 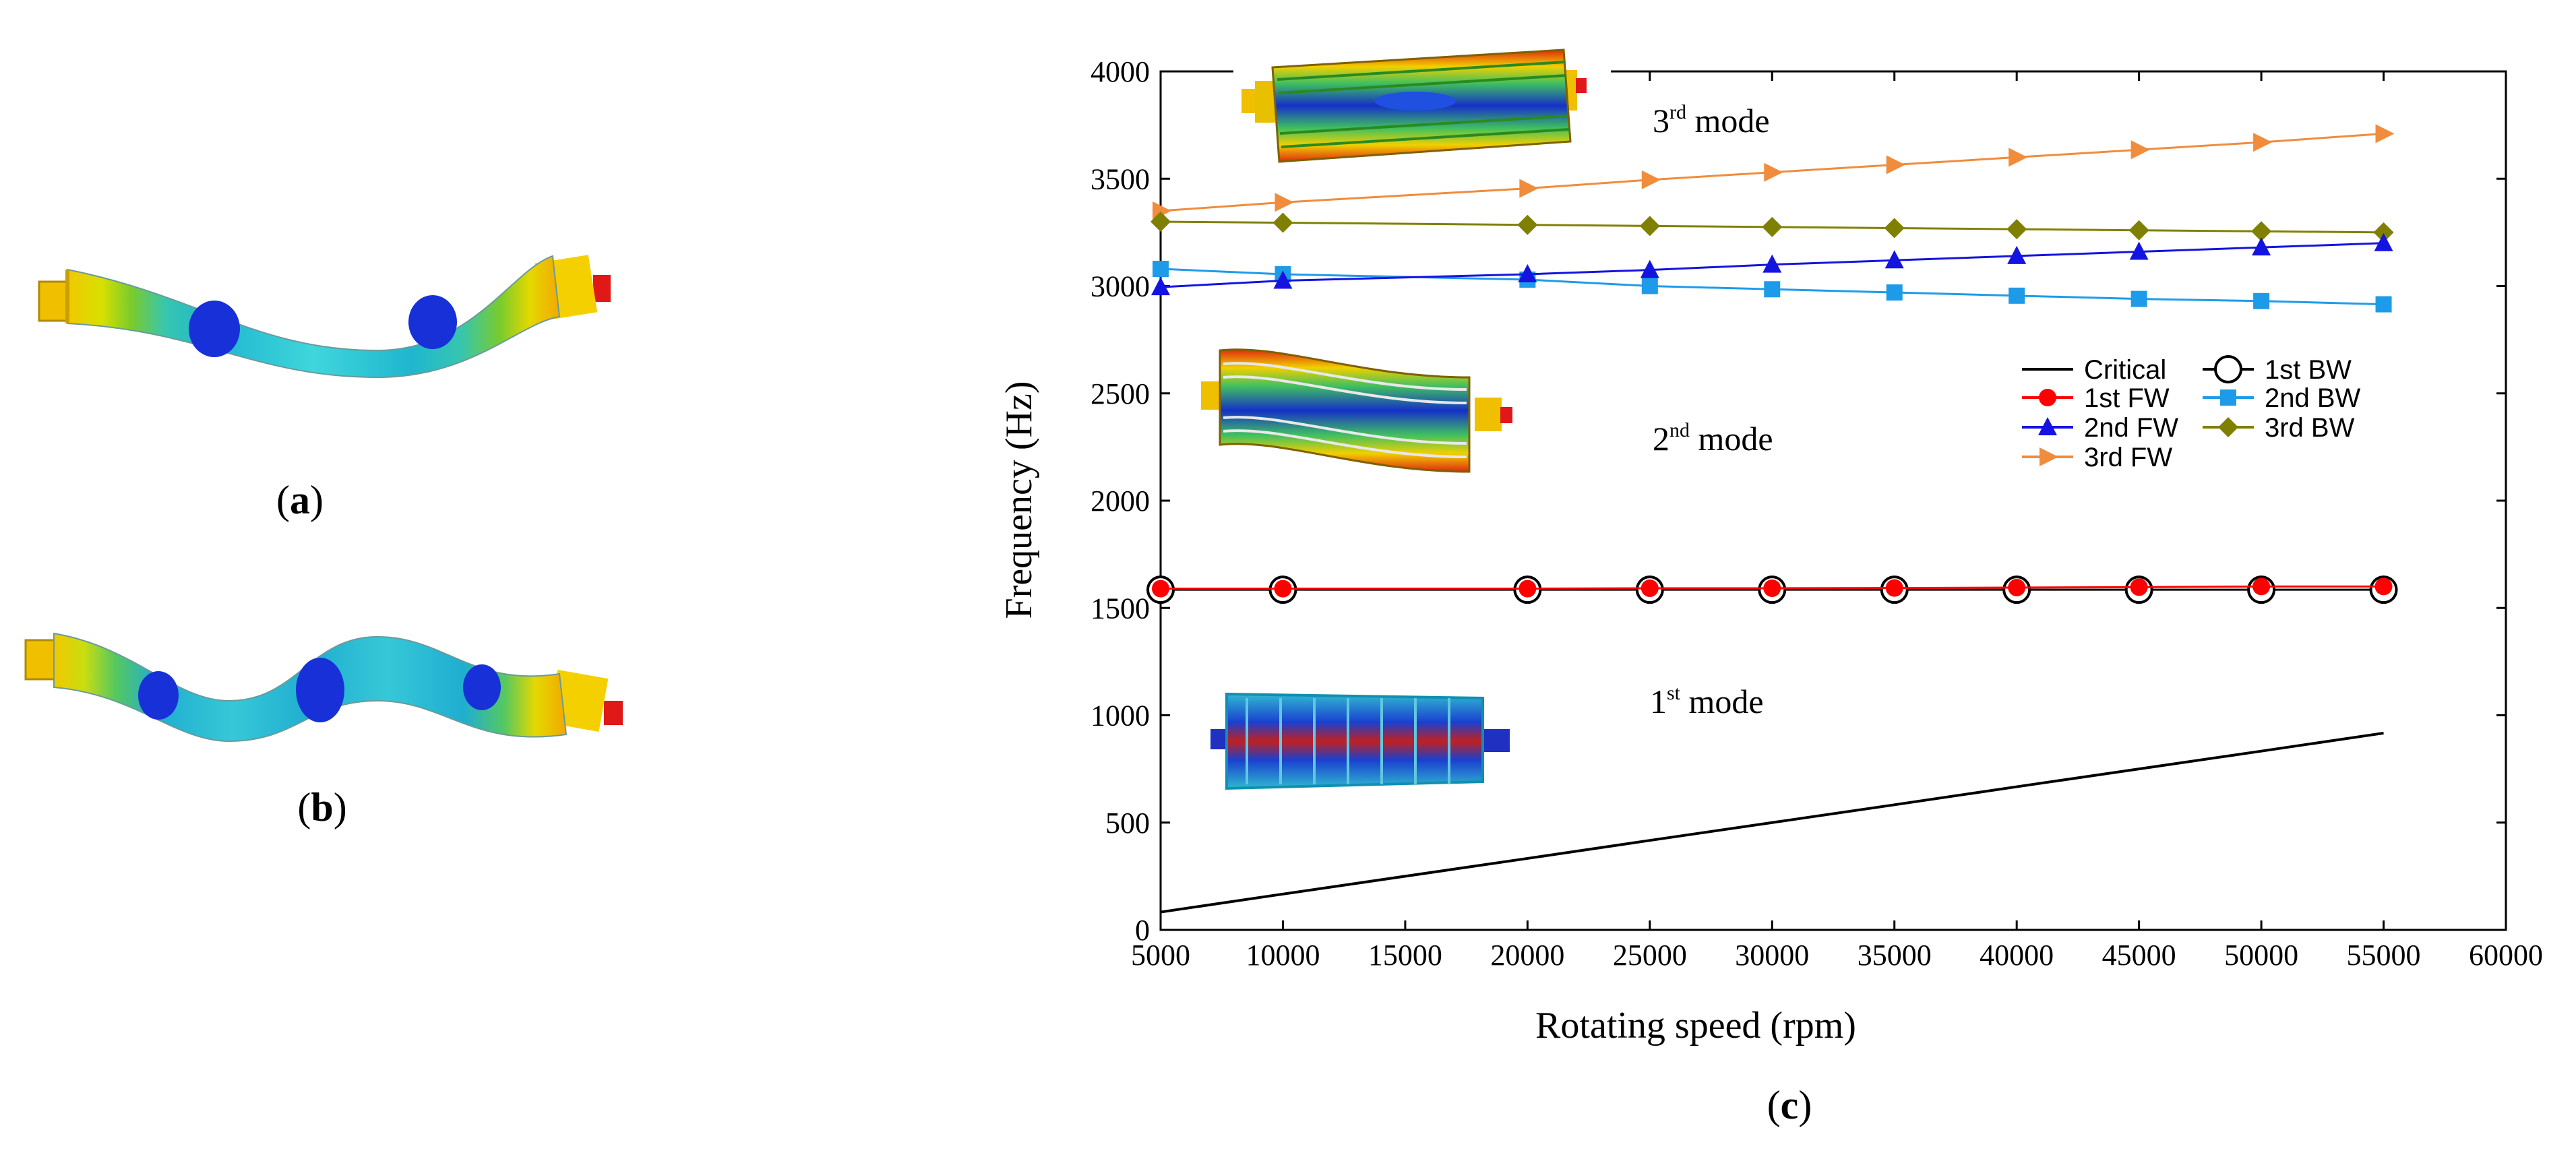 I want to click on legend-marker-3rd-bw, so click(x=2228, y=427).